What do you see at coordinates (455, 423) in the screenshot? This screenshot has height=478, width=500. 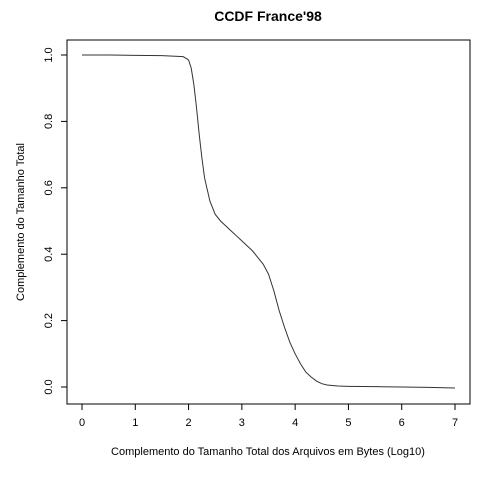 I see `x-tick-label: 7` at bounding box center [455, 423].